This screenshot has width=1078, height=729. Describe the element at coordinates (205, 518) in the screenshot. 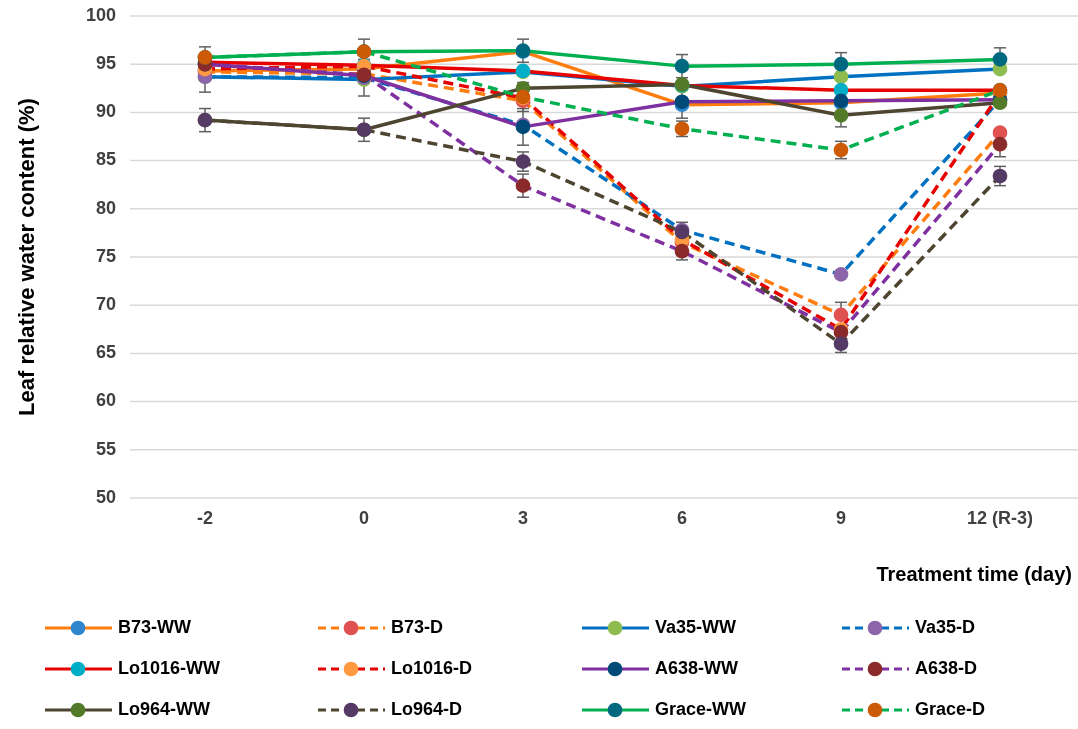

I see `x-tick-label: -2` at that location.